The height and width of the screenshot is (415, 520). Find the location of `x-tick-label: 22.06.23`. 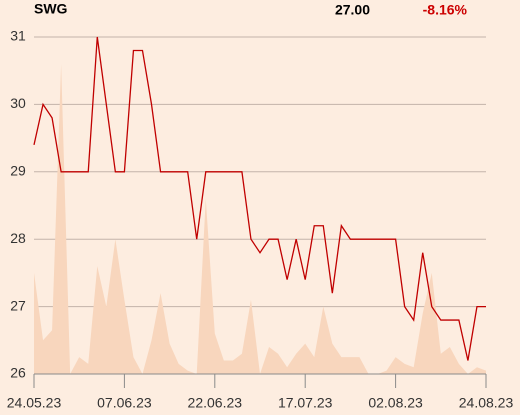

x-tick-label: 22.06.23 is located at coordinates (215, 403).